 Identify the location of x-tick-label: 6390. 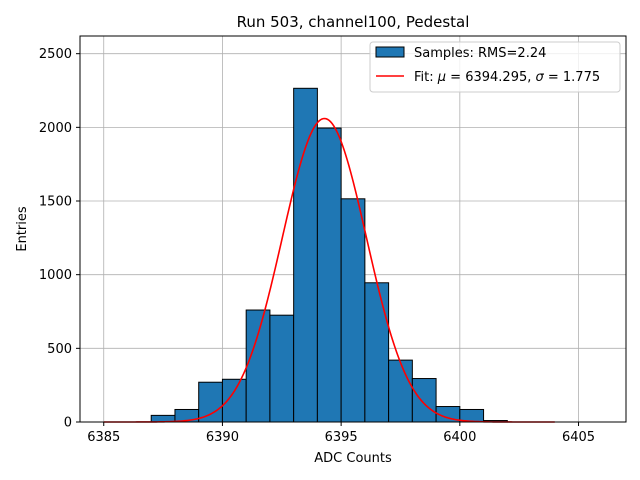
(222, 437).